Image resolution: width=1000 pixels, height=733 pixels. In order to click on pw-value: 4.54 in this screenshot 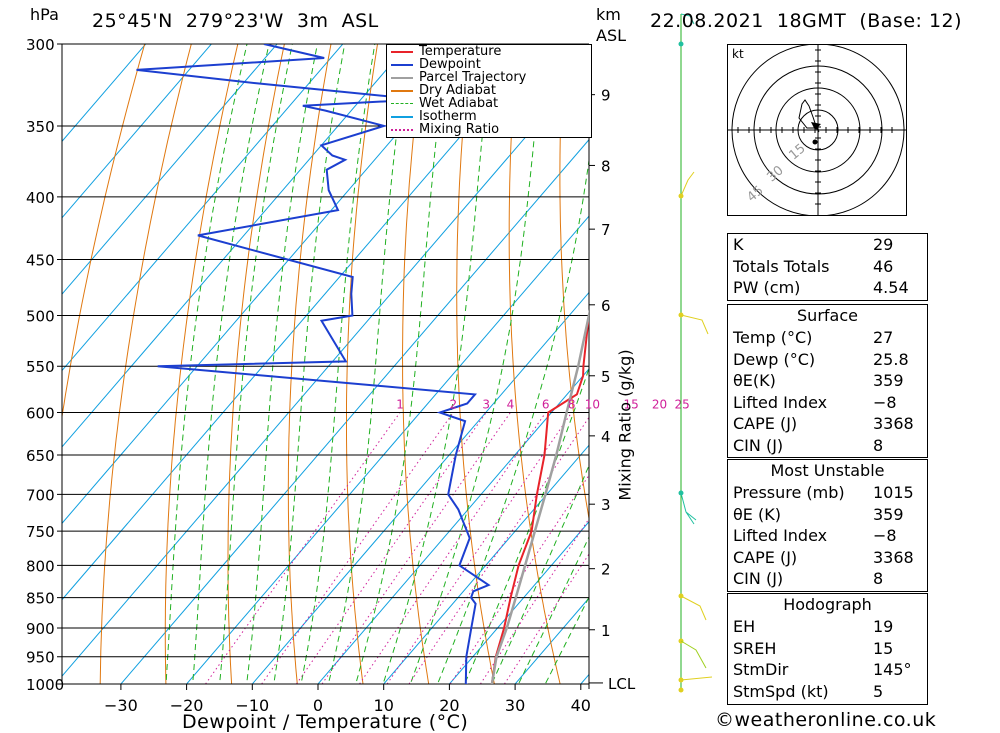, I will do `click(891, 287)`.